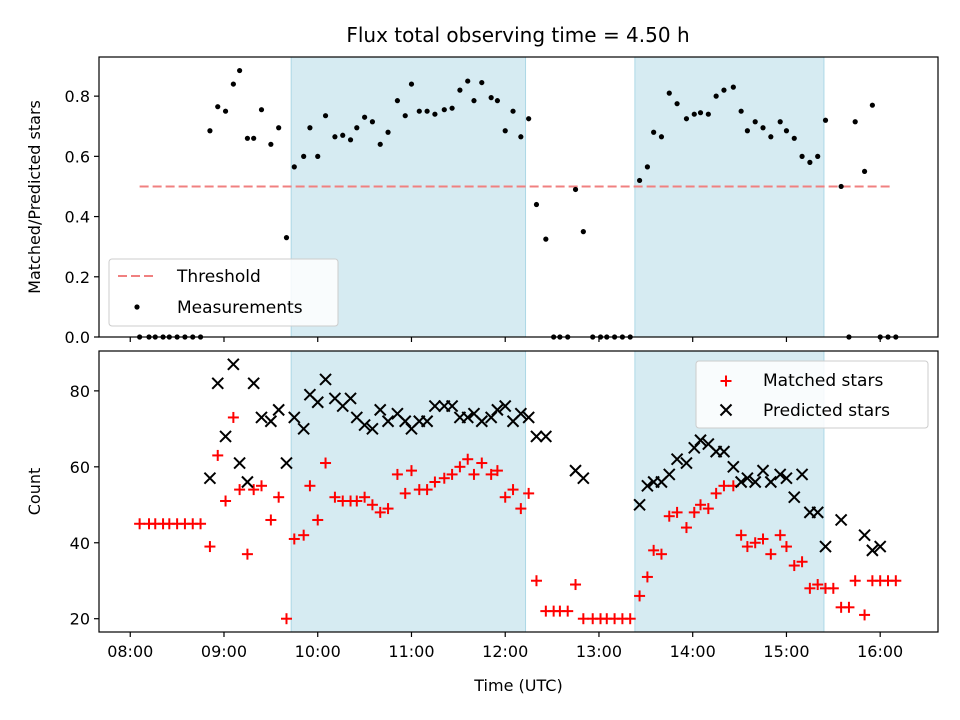  What do you see at coordinates (411, 651) in the screenshot?
I see `x-tick-label: 11:00` at bounding box center [411, 651].